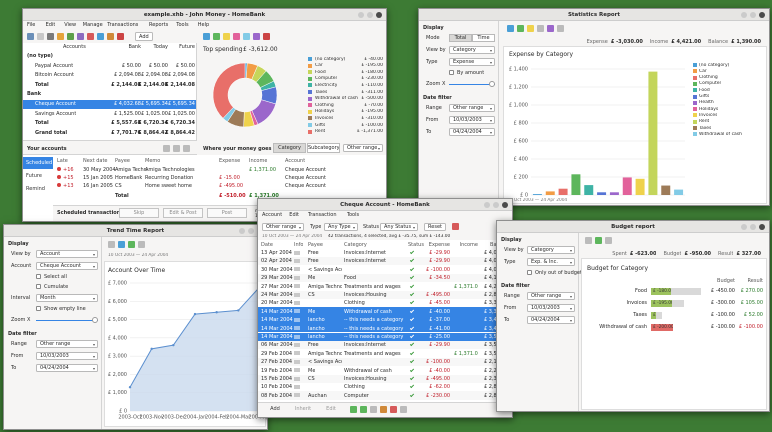 This screenshot has width=772, height=432. I want to click on side-tab: Scheduled, so click(38, 163).